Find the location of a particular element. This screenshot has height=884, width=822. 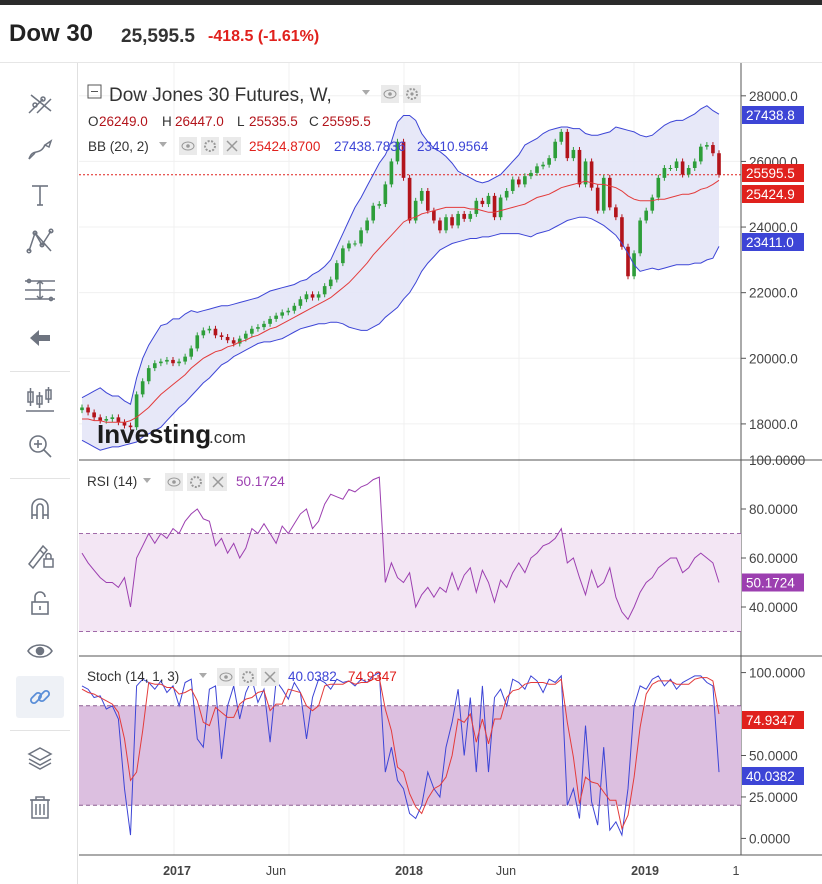

pattern-tool-icon is located at coordinates (40, 241).